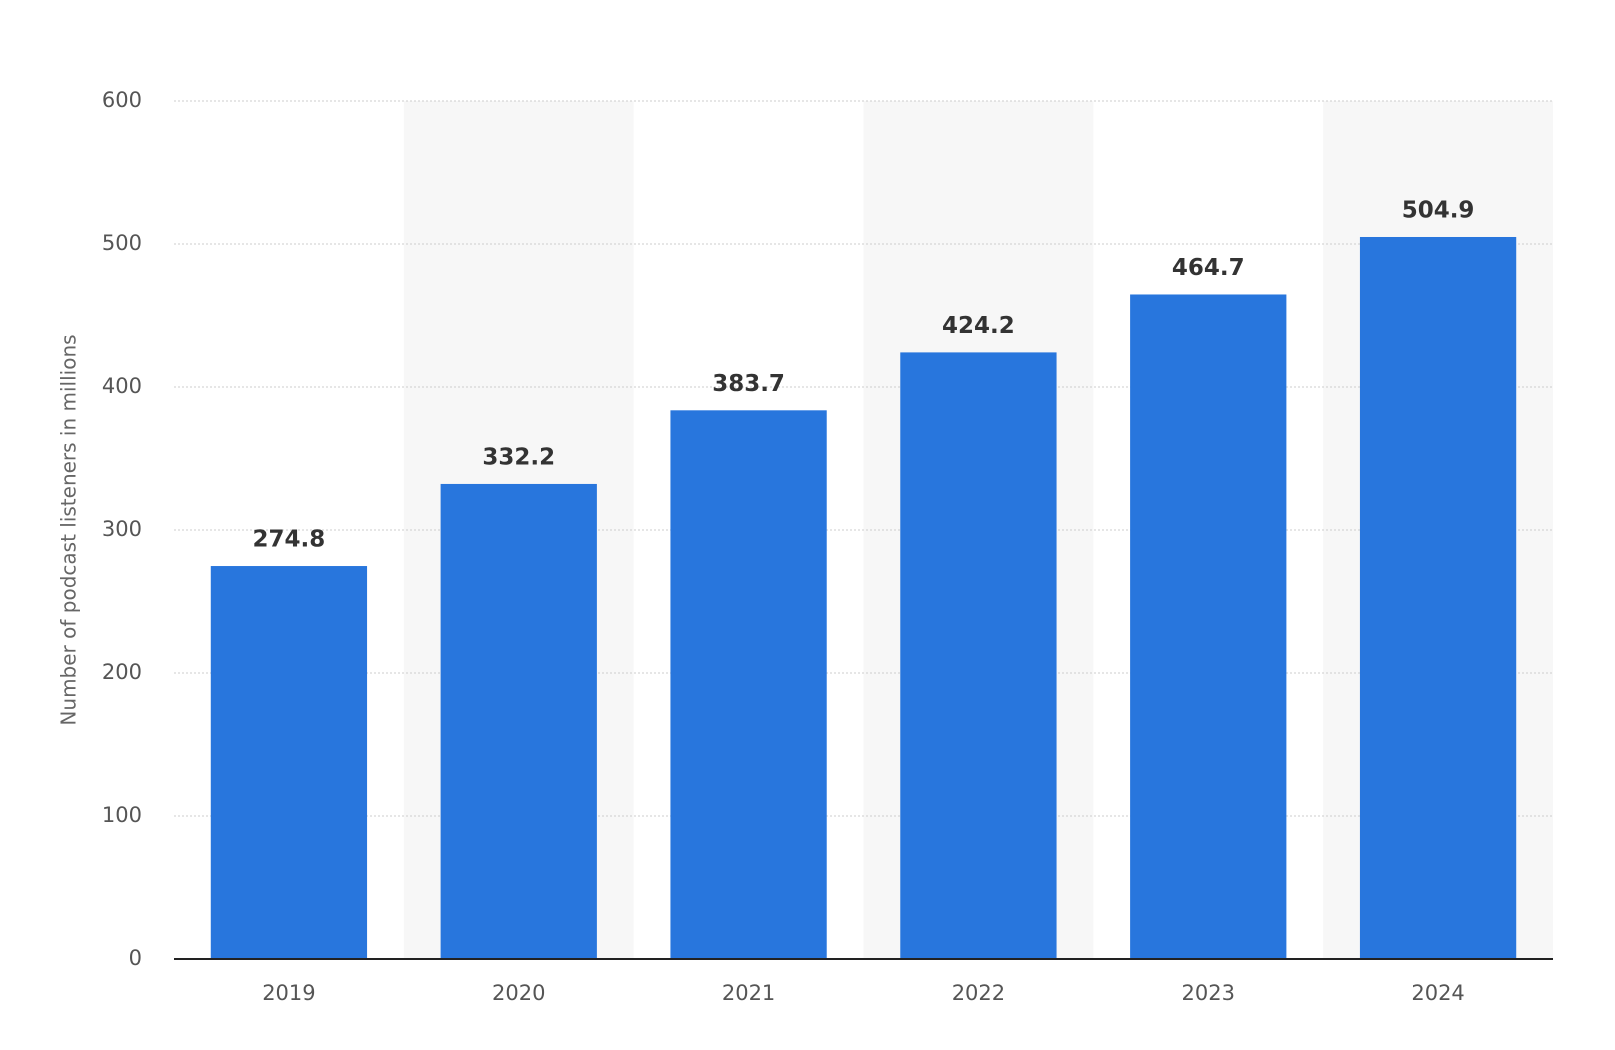  I want to click on y-tick-label: 500, so click(122, 243).